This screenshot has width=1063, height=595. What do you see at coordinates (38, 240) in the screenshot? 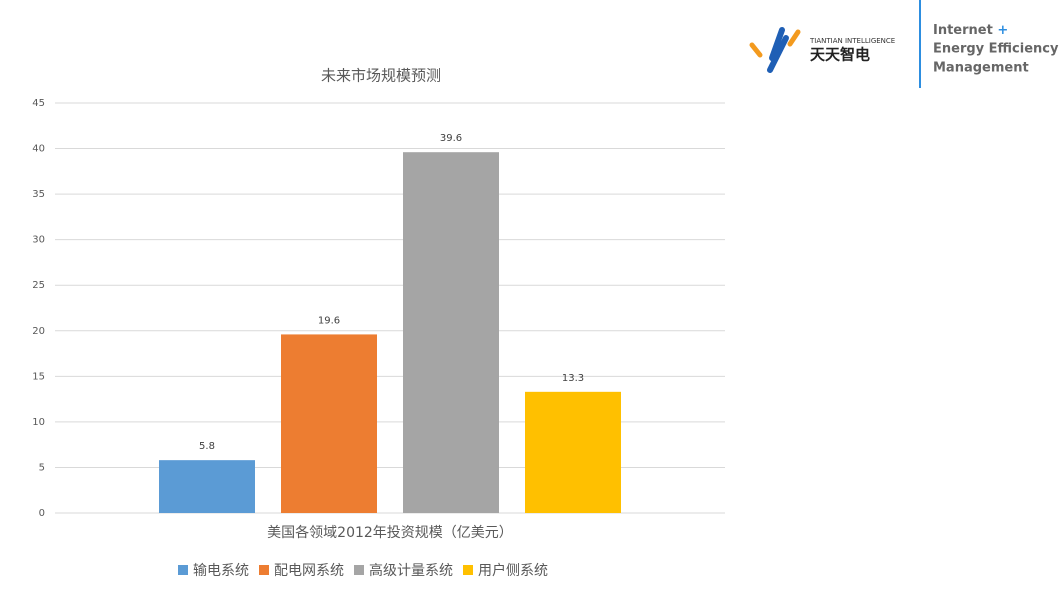
I see `y-tick-label: 30` at bounding box center [38, 240].